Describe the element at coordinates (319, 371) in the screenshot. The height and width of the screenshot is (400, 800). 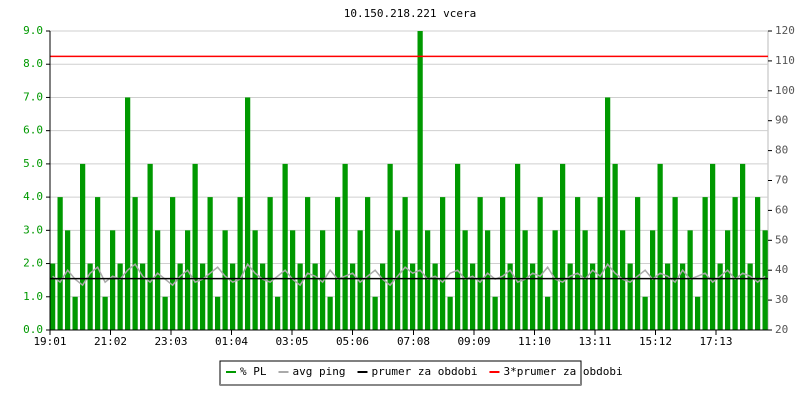
I see `legend-label: avg ping` at that location.